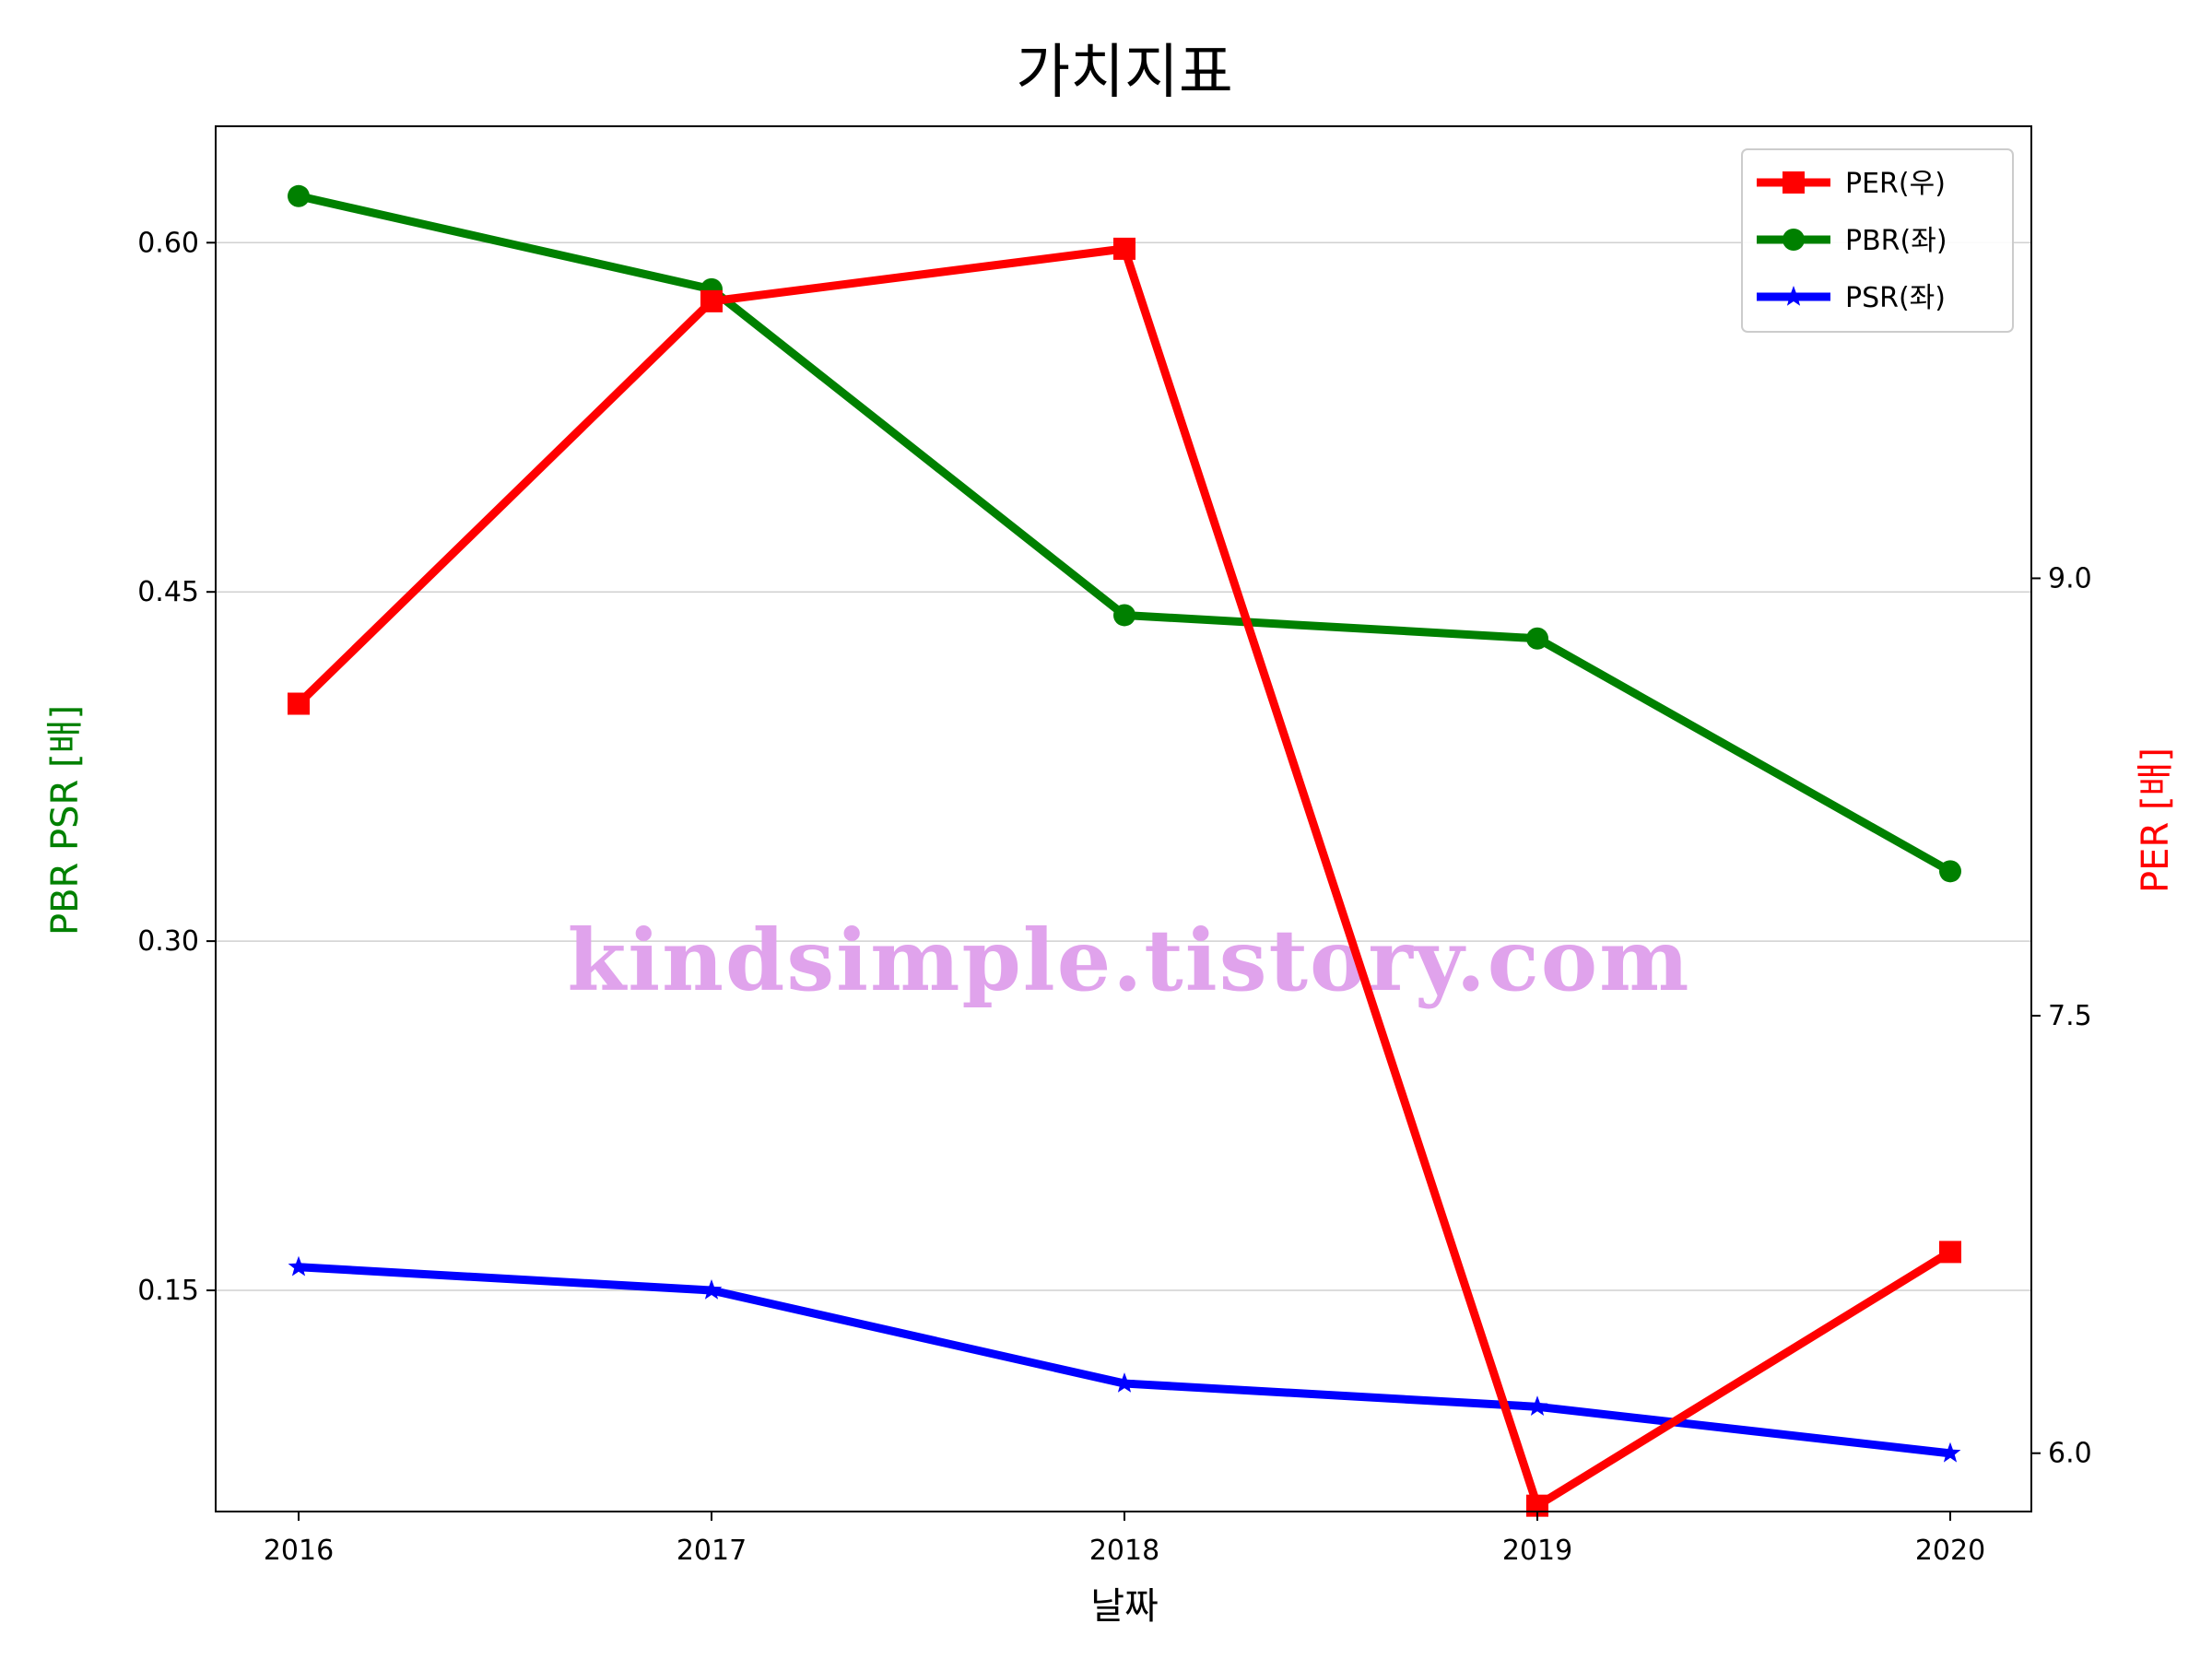  I want to click on psr-line, so click(1124, 1360).